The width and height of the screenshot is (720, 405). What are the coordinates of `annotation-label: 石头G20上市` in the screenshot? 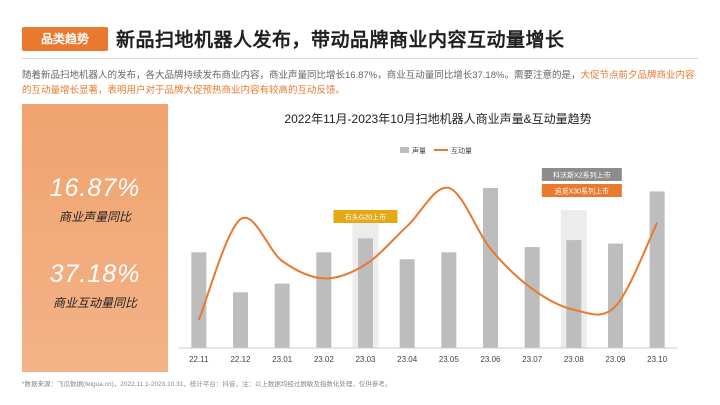 It's located at (365, 217).